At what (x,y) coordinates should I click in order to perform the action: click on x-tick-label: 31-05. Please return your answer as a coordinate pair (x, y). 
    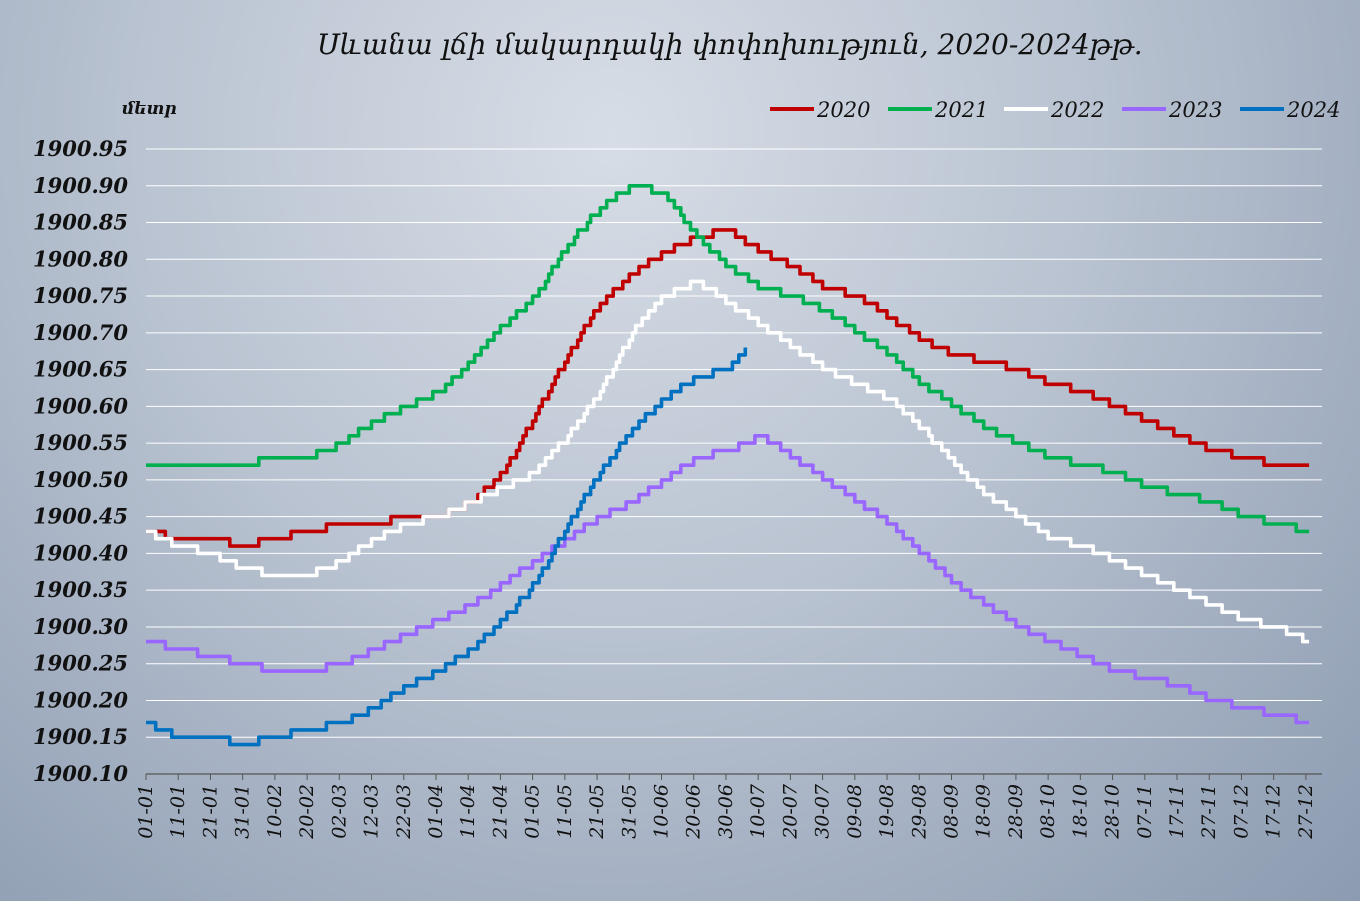
    Looking at the image, I should click on (629, 811).